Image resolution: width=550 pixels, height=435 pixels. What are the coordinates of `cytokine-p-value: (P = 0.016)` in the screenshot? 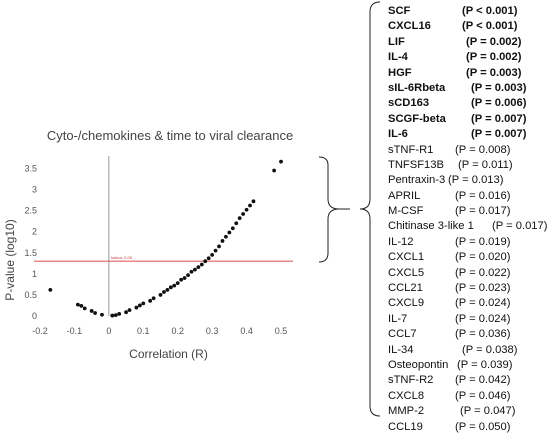 It's located at (483, 195).